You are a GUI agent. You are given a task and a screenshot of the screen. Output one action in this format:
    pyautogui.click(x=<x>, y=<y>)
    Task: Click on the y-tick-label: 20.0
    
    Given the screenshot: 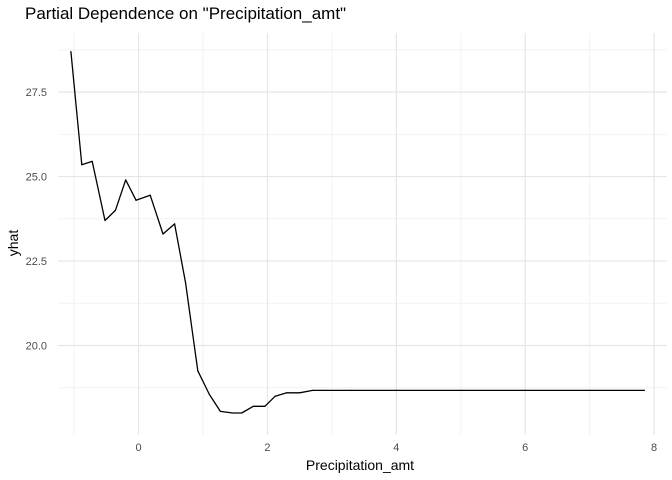 What is the action you would take?
    pyautogui.click(x=36, y=346)
    